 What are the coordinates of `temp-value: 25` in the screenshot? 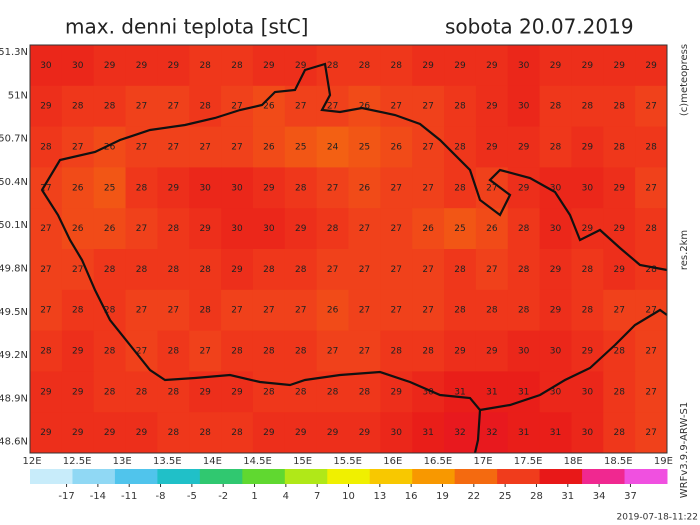 It's located at (109, 188).